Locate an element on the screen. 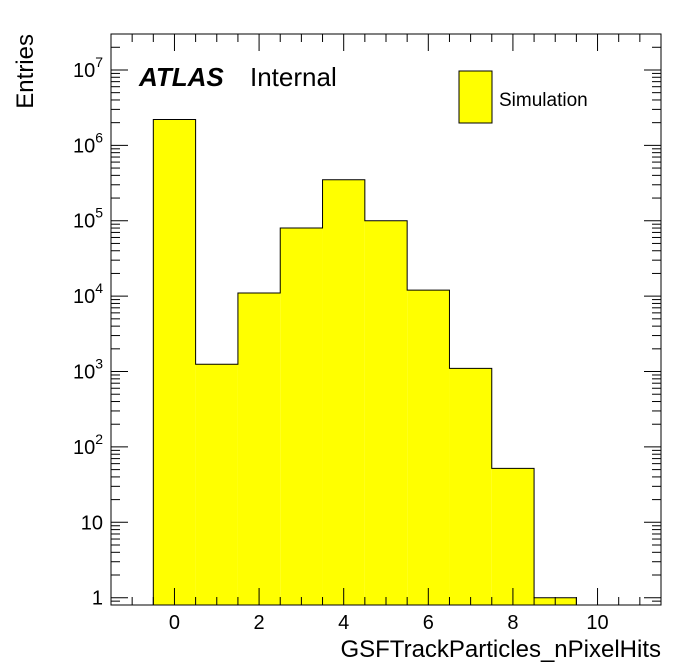 Image resolution: width=696 pixels, height=672 pixels. legend: Simulation is located at coordinates (523, 97).